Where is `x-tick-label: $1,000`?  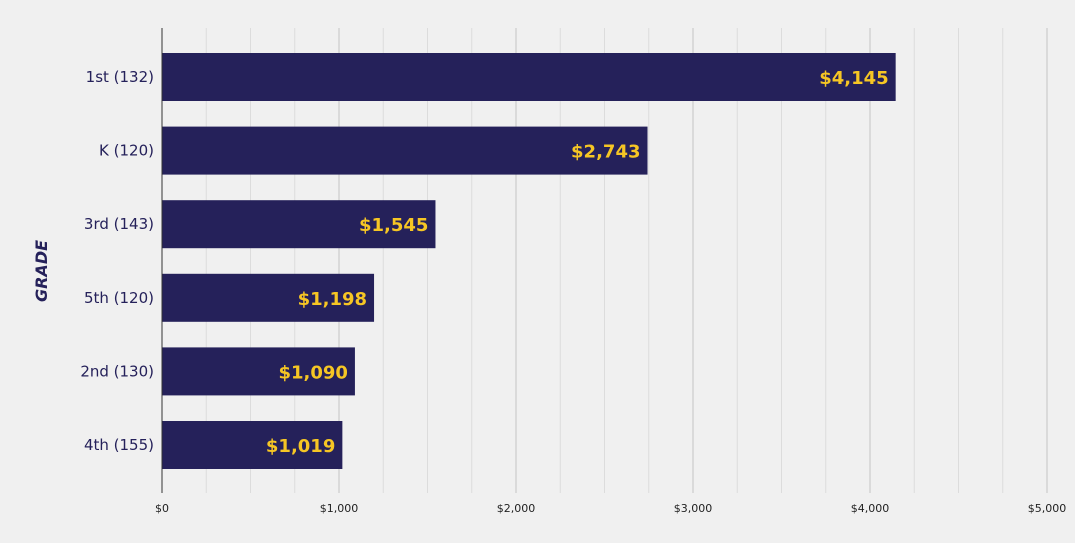 x-tick-label: $1,000 is located at coordinates (339, 508).